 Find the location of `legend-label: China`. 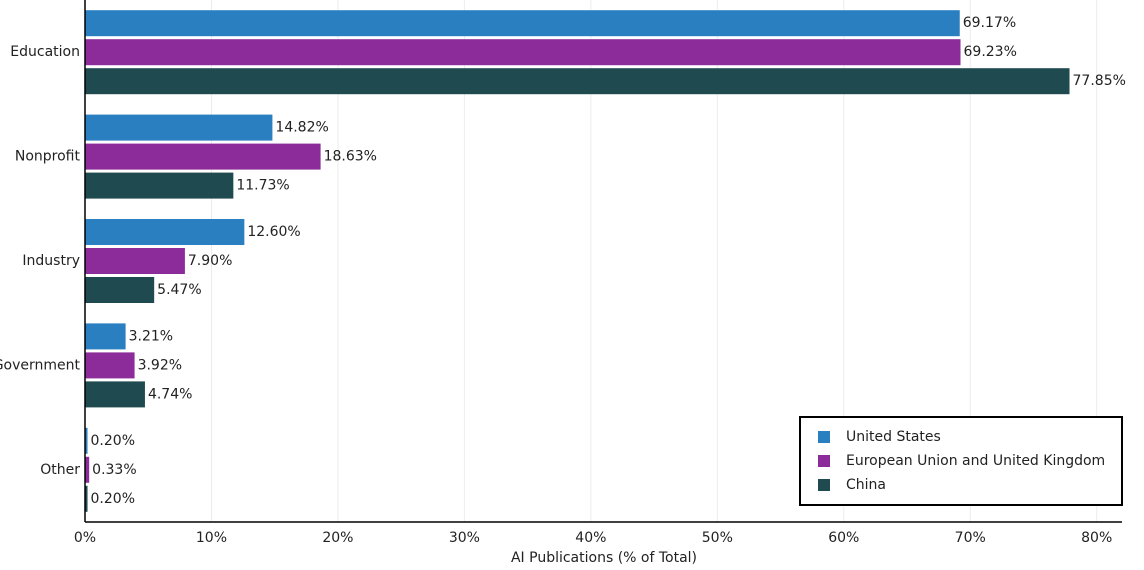

legend-label: China is located at coordinates (866, 485).